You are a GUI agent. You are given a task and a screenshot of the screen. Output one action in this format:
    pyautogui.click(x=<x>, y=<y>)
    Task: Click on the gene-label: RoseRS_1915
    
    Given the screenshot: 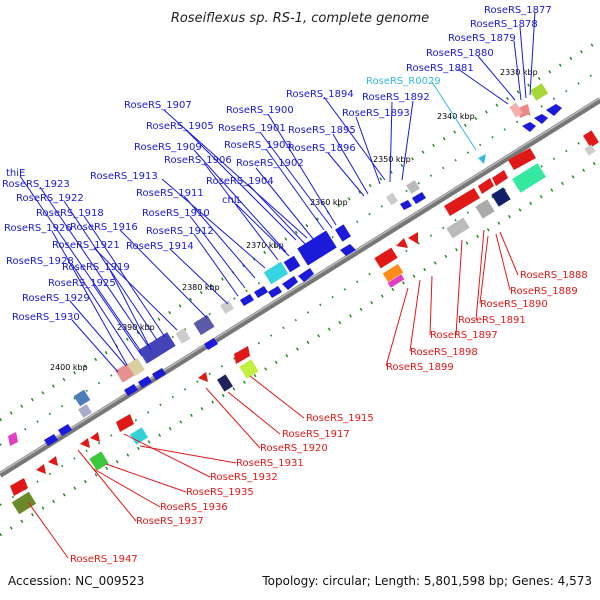 What is the action you would take?
    pyautogui.click(x=340, y=418)
    